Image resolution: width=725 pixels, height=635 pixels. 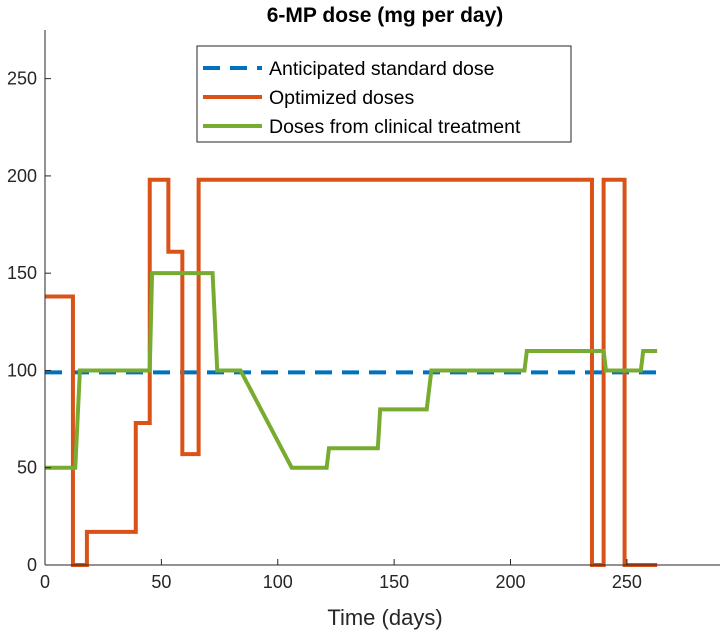 What do you see at coordinates (22, 370) in the screenshot?
I see `y-tick-label: 100` at bounding box center [22, 370].